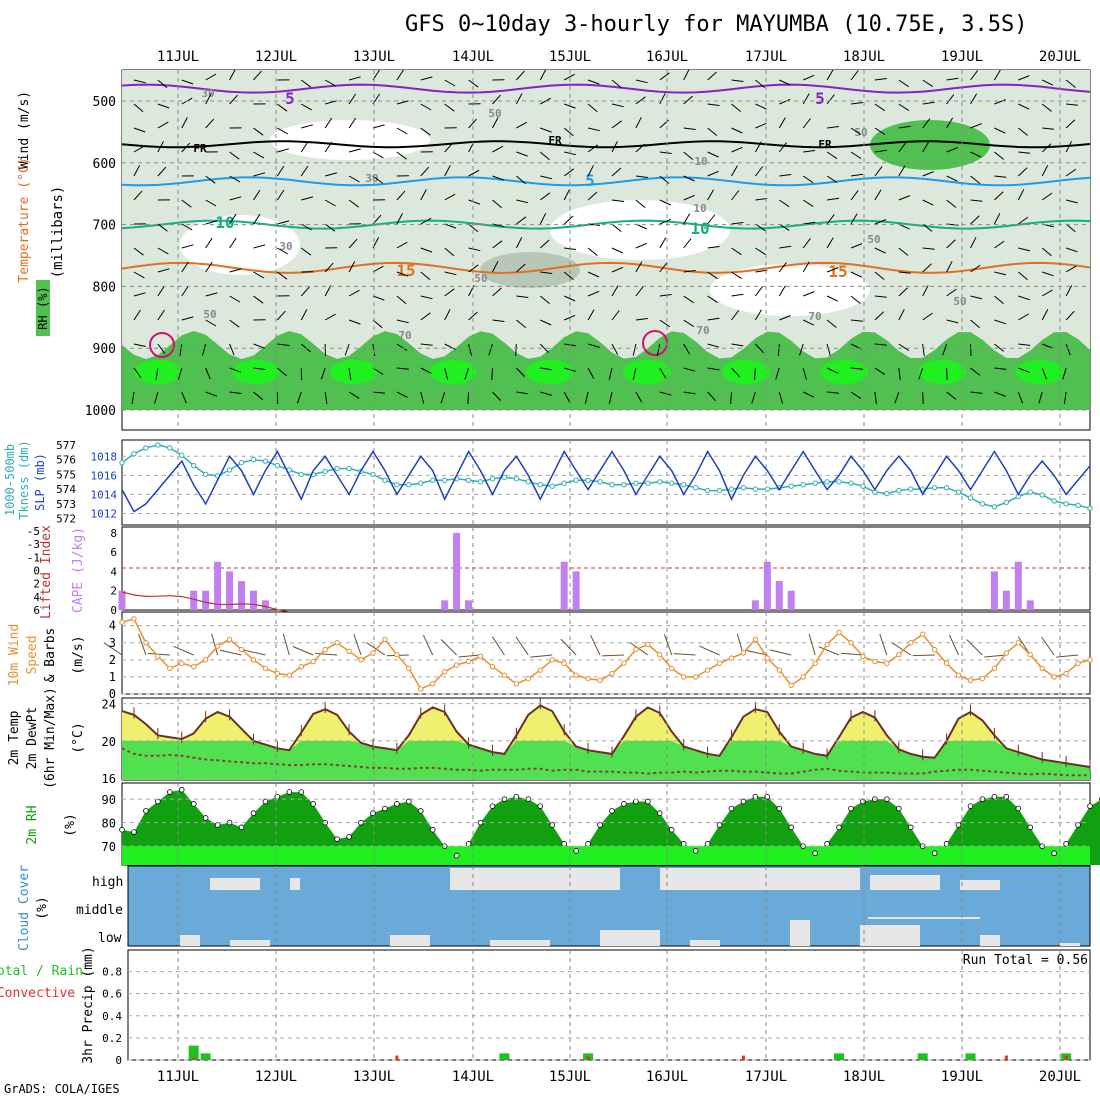 The height and width of the screenshot is (1100, 1100). Describe the element at coordinates (606, 482) in the screenshot. I see `slp-grid` at that location.